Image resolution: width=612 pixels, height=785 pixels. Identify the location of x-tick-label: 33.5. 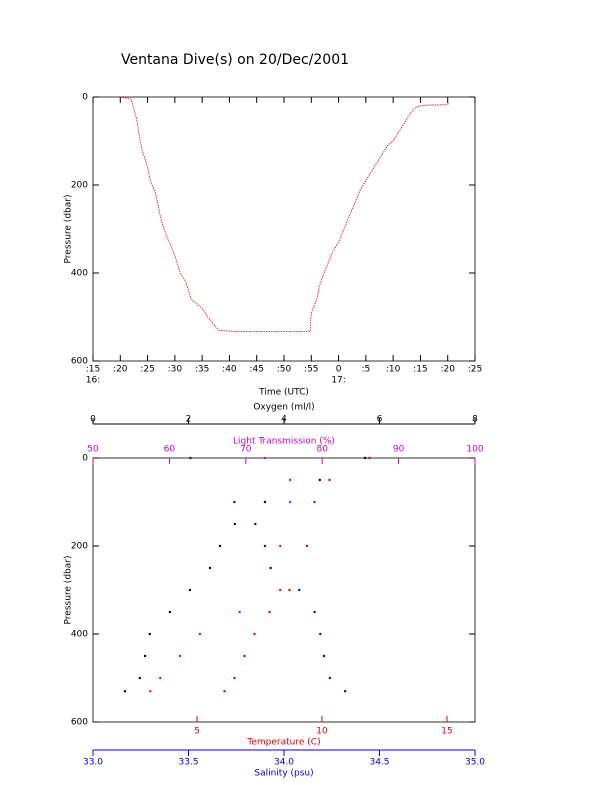
(188, 763).